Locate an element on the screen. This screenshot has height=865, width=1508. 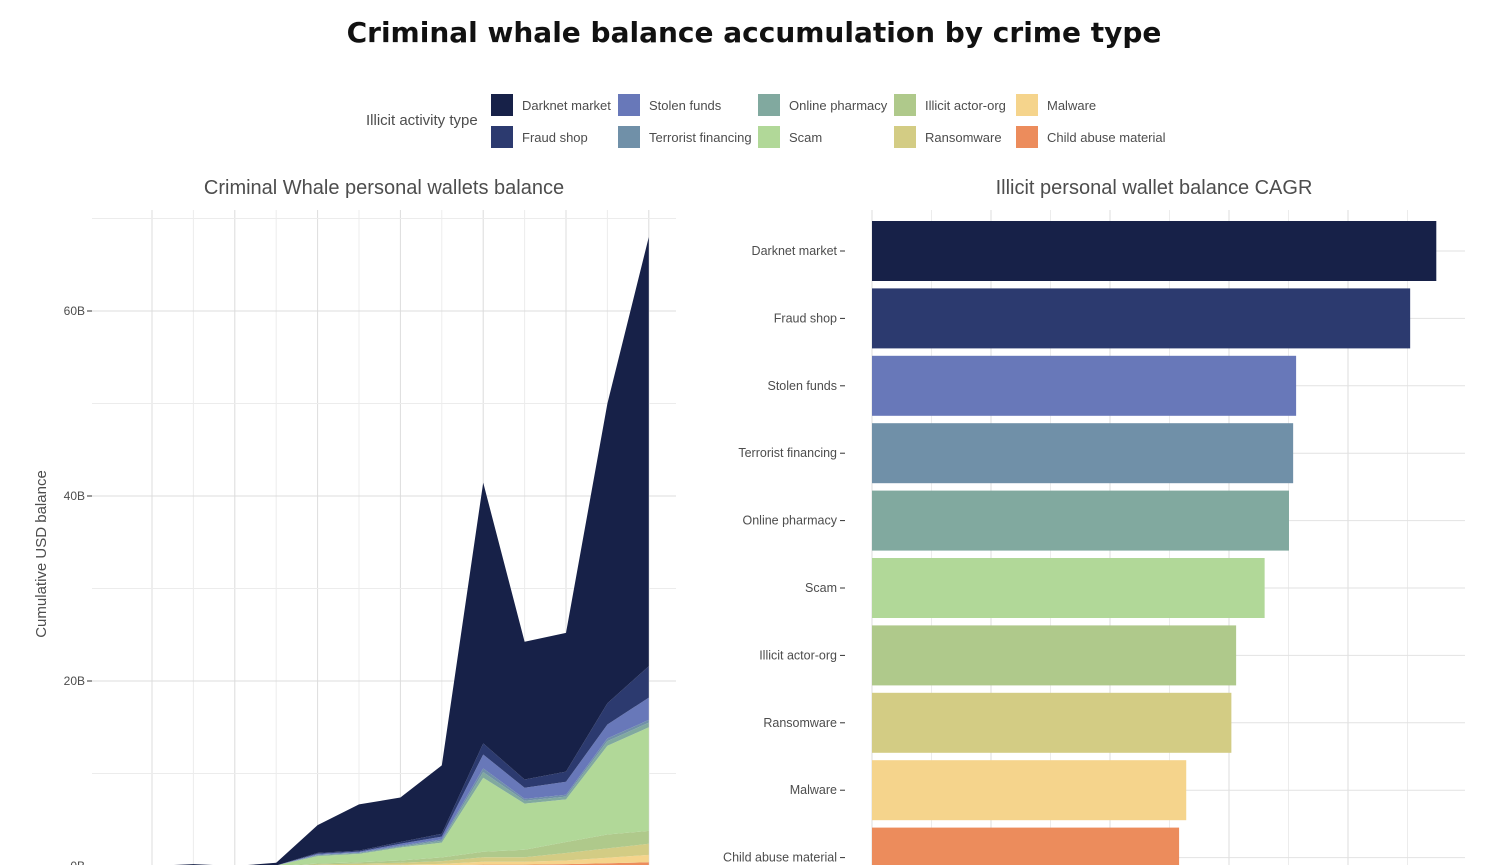
bar-online-pharmacy is located at coordinates (1080, 520).